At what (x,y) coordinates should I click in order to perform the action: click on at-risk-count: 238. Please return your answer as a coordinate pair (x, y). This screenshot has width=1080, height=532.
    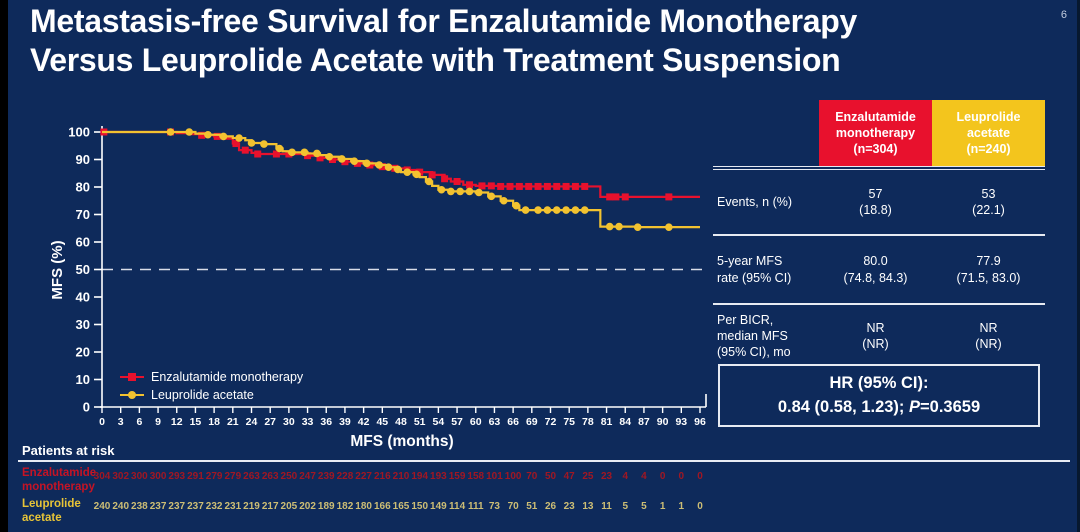
    Looking at the image, I should click on (139, 506).